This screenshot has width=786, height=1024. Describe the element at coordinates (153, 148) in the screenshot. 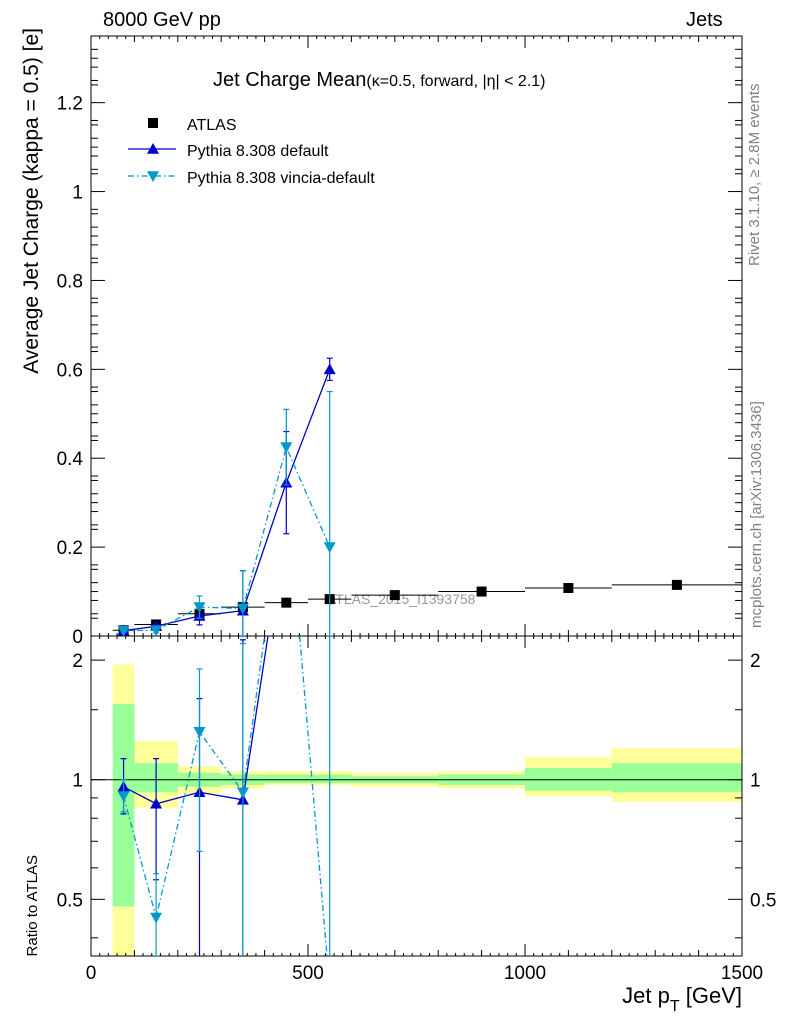

I see `legend-pythia-default-marker` at that location.